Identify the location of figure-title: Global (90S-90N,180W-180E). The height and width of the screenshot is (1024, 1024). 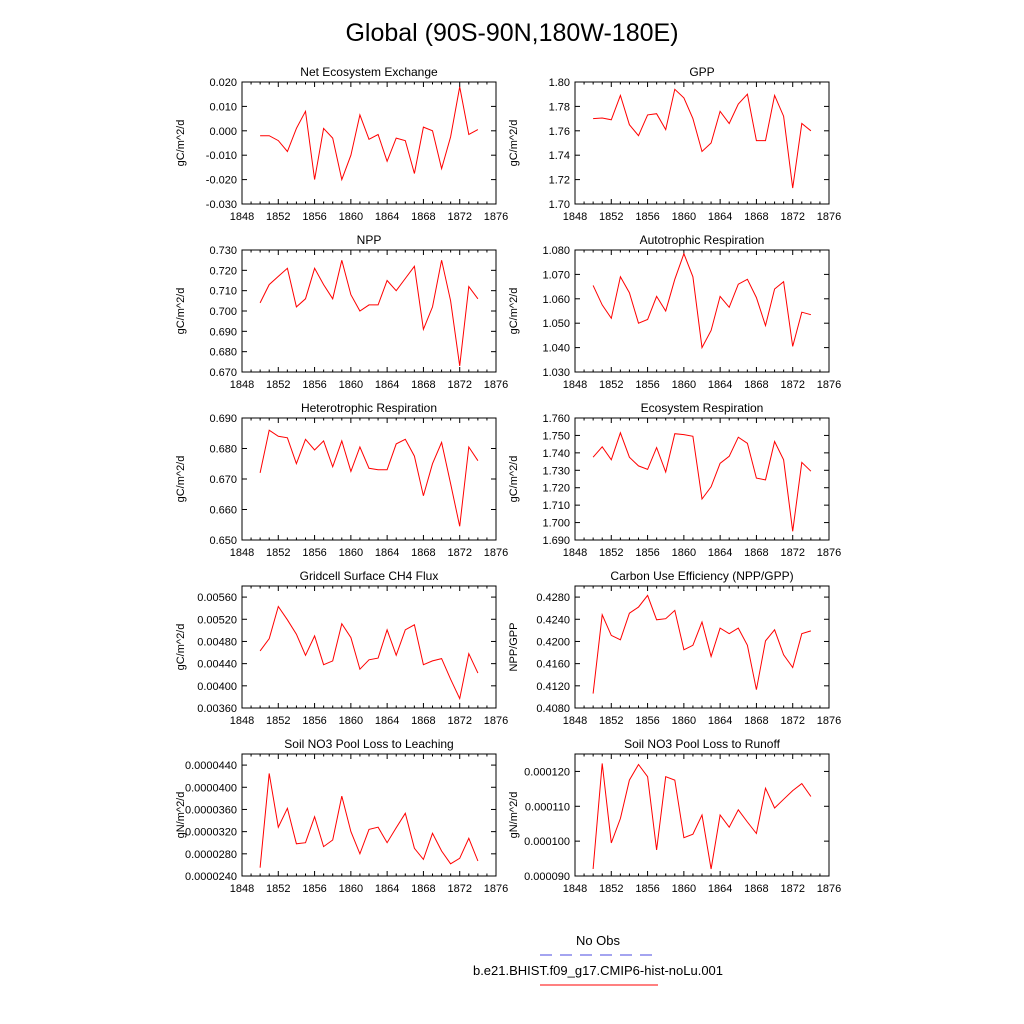
(511, 33).